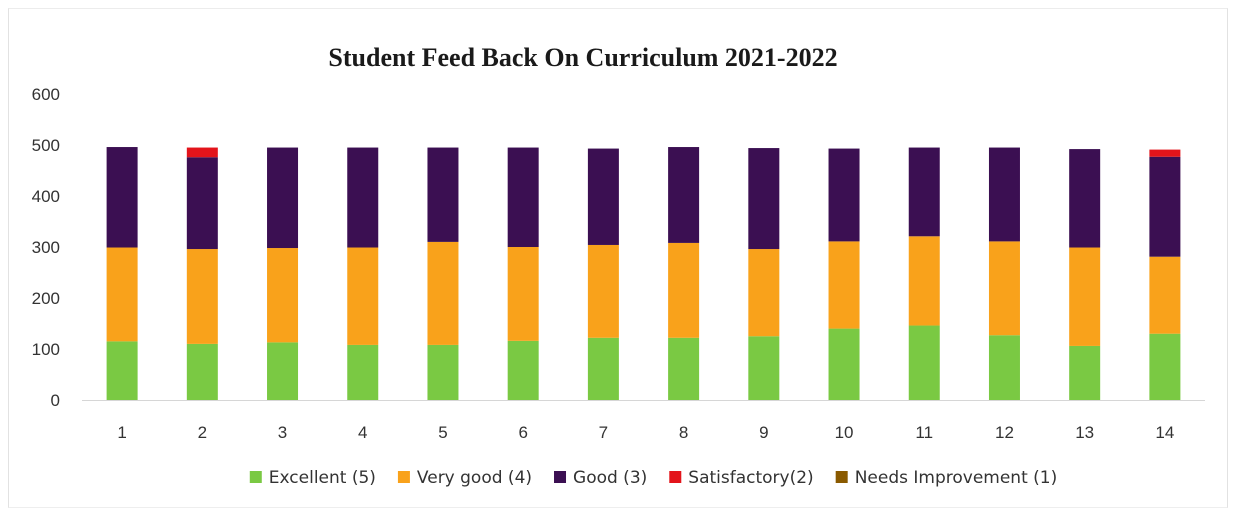 The height and width of the screenshot is (514, 1233). Describe the element at coordinates (1164, 432) in the screenshot. I see `x-tick-label: 14` at that location.